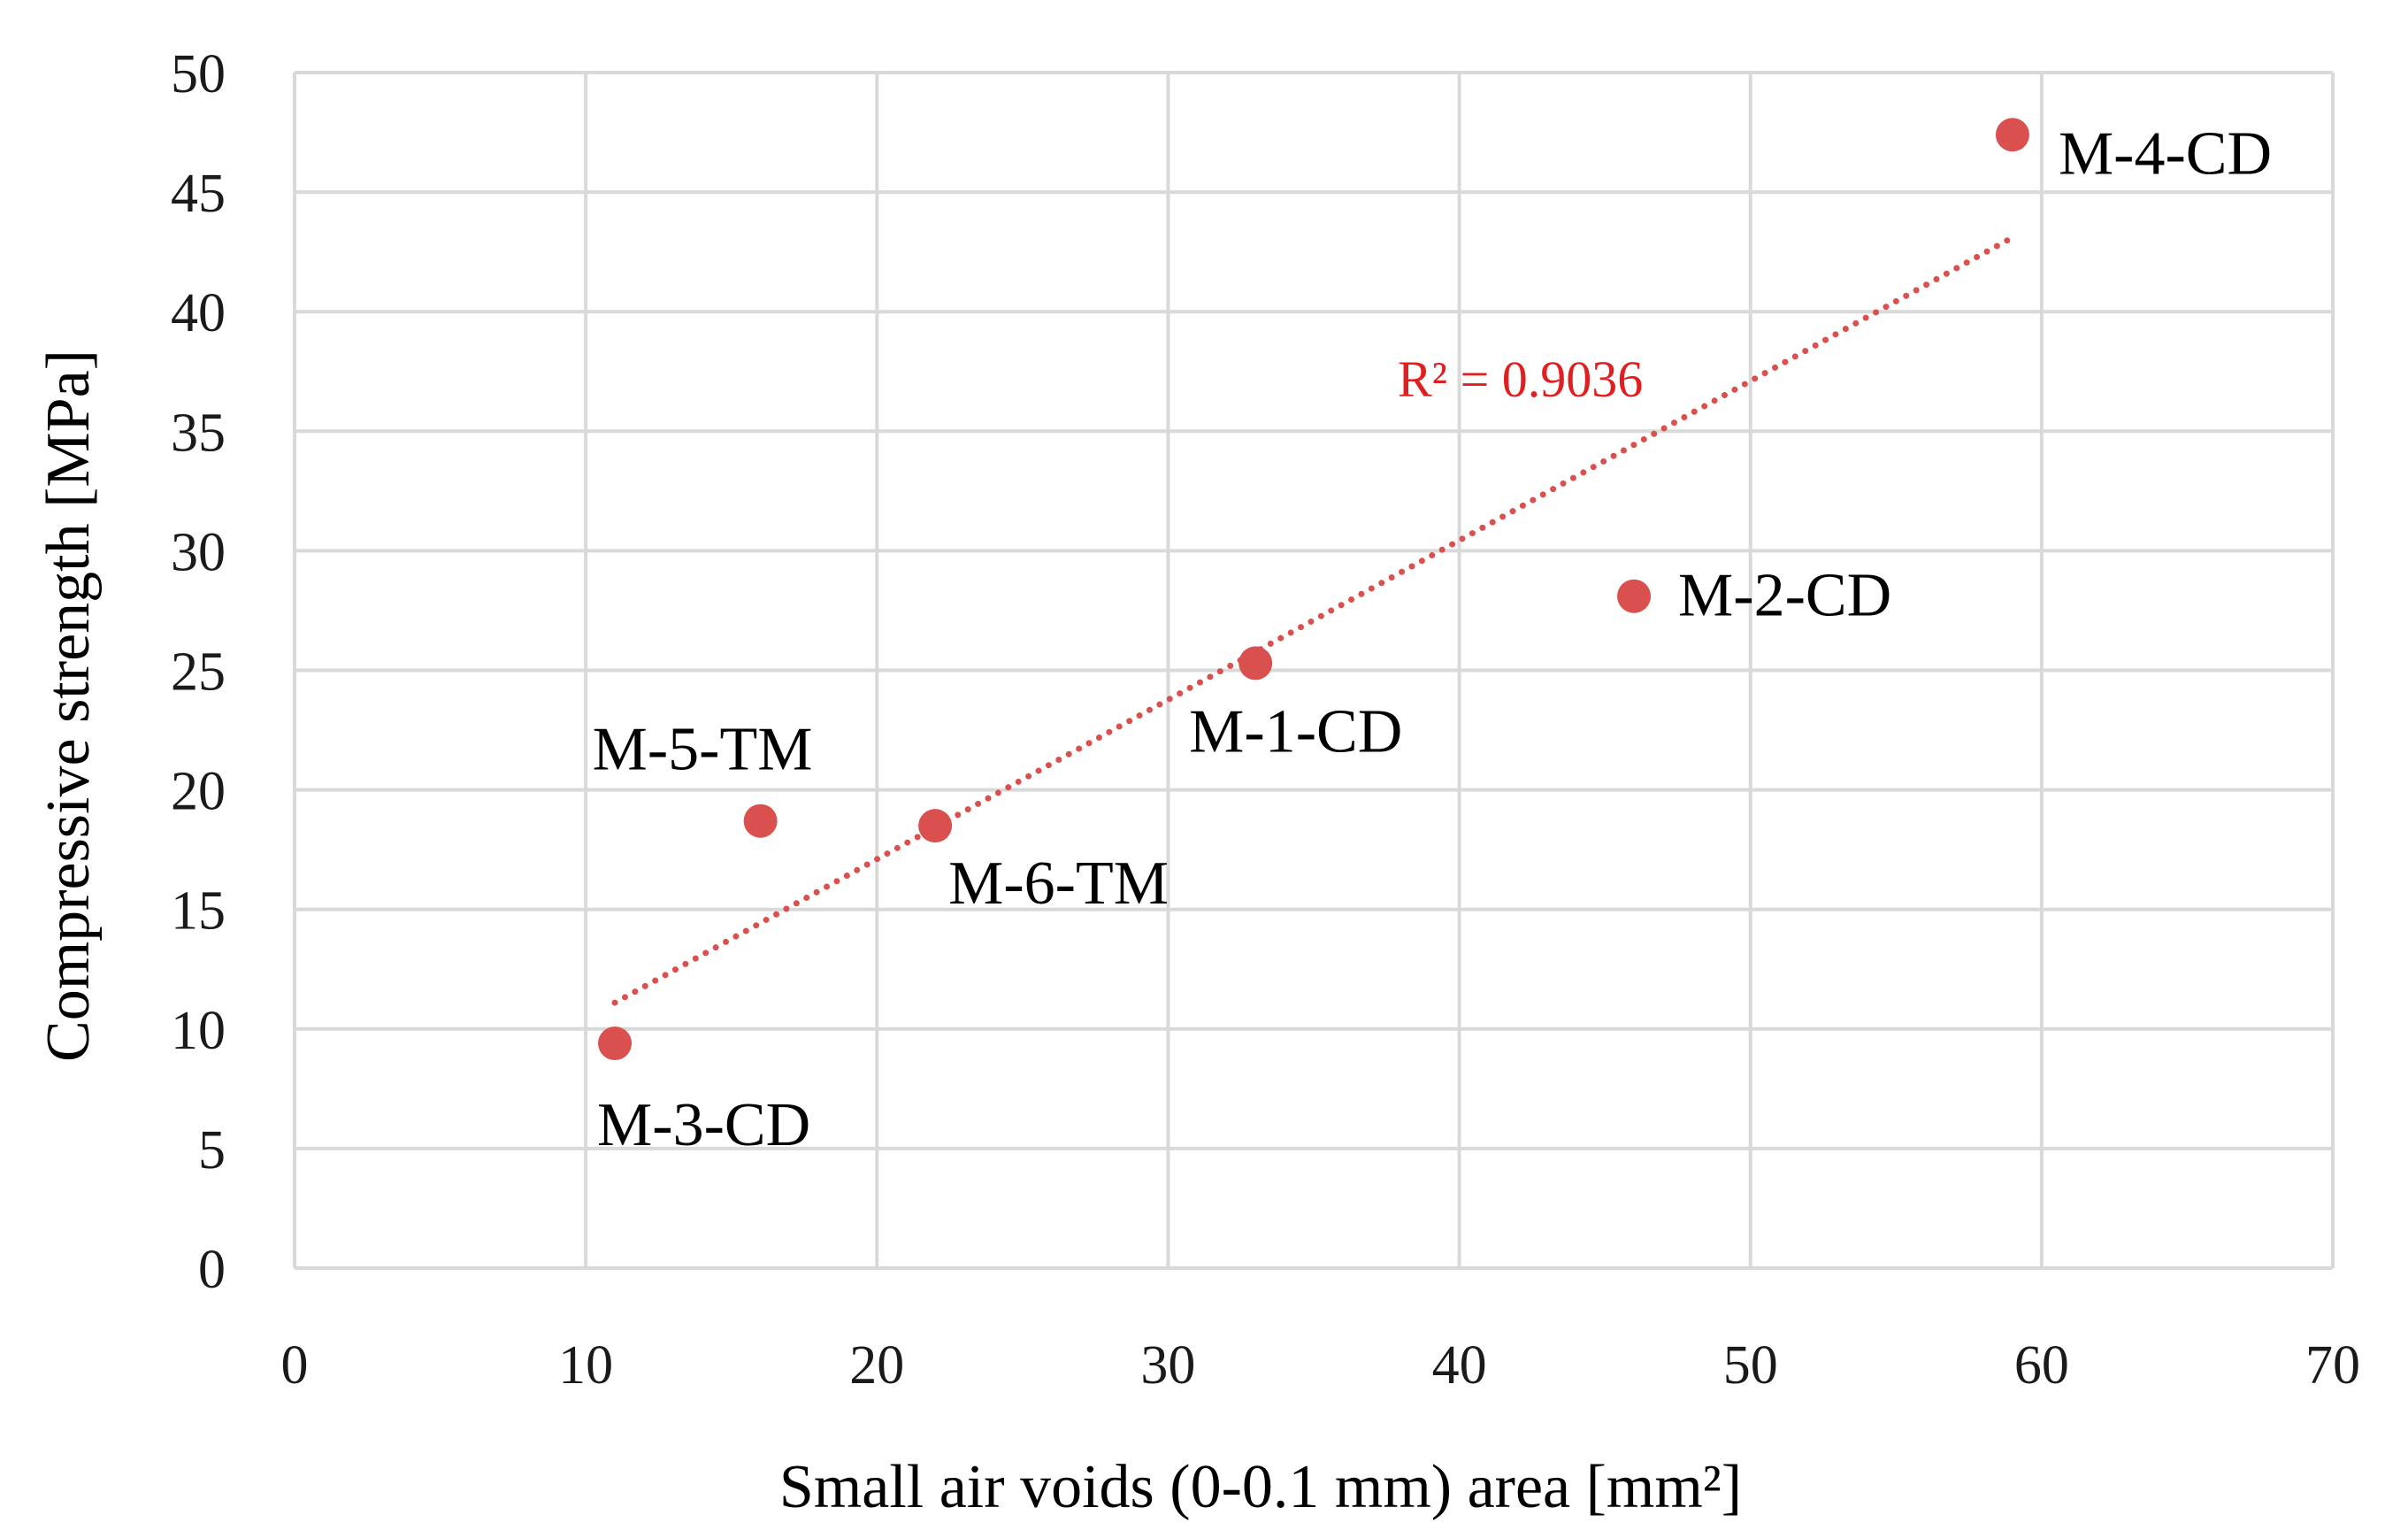 The width and height of the screenshot is (2408, 1538). Describe the element at coordinates (199, 912) in the screenshot. I see `y-tick-label: 15` at that location.